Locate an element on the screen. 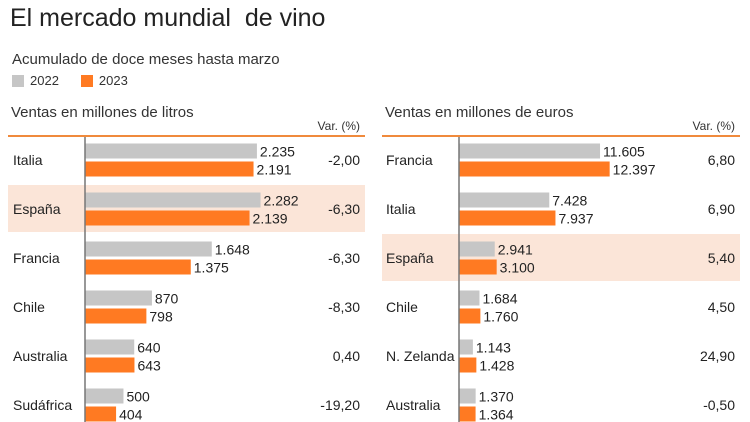 The height and width of the screenshot is (422, 750). chart1-value-label-2023: 643 is located at coordinates (149, 366).